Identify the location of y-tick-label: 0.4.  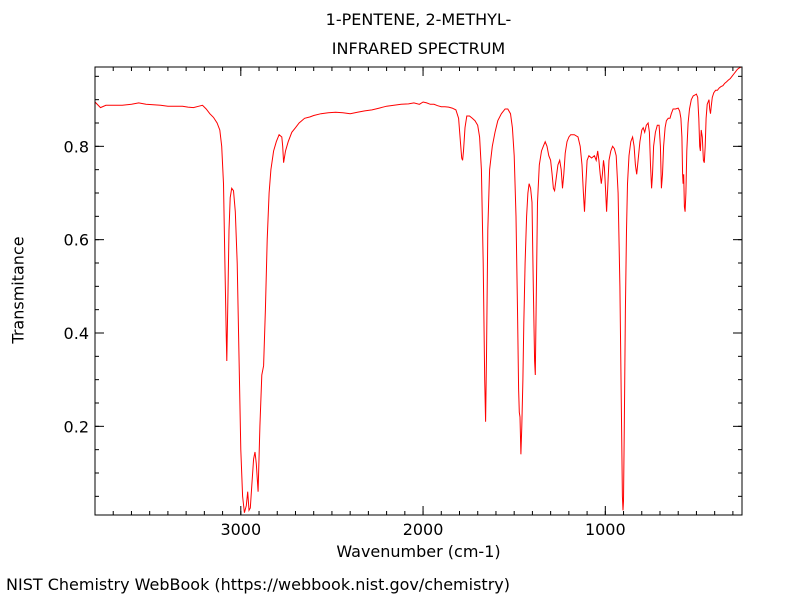
(76, 333).